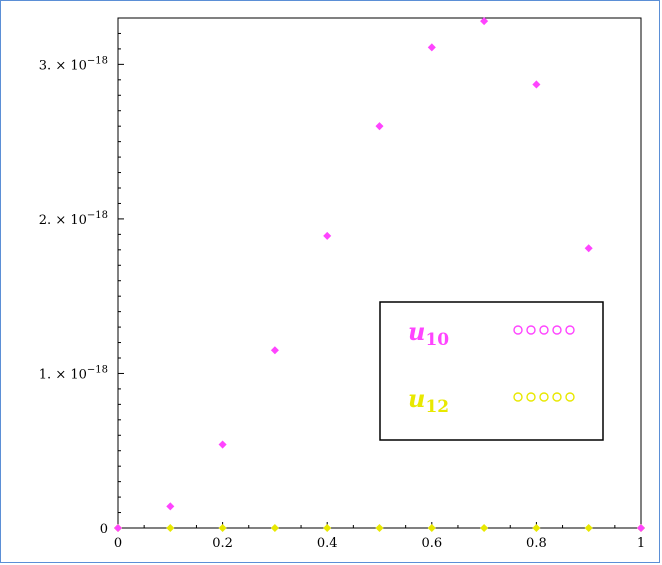  What do you see at coordinates (428, 400) in the screenshot?
I see `legend-label-u12: u12` at bounding box center [428, 400].